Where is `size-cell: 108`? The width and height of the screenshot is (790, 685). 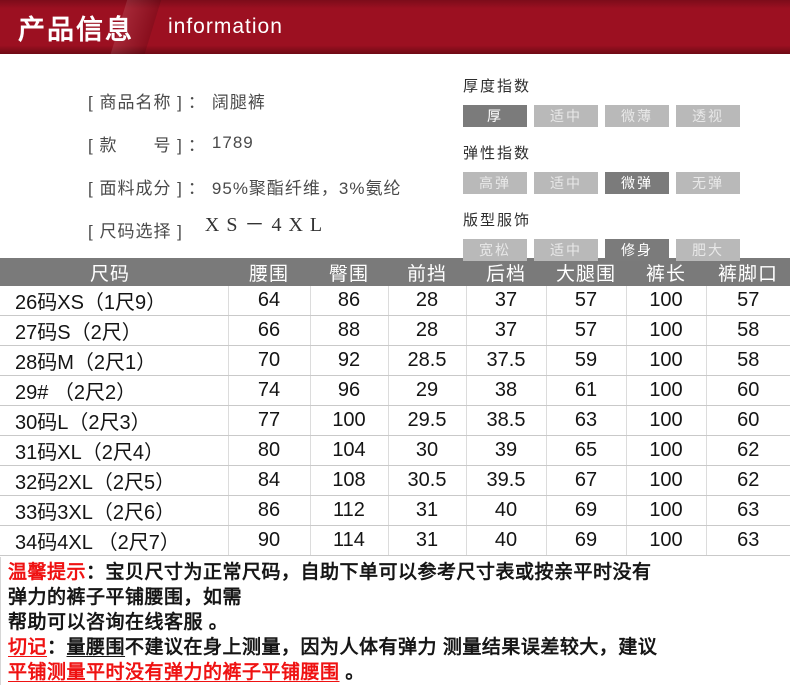 size-cell: 108 is located at coordinates (348, 480).